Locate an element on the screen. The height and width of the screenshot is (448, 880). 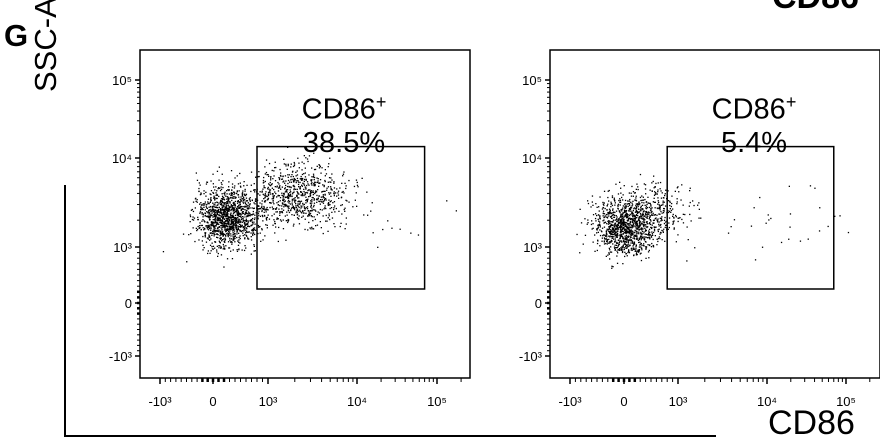
y-tick-label: 10⁵ is located at coordinates (122, 80).